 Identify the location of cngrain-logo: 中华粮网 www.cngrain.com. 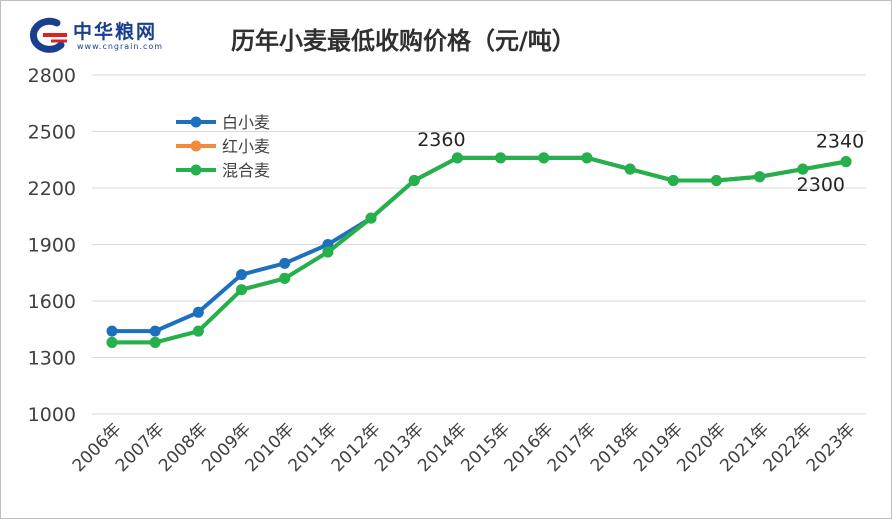
(108, 35).